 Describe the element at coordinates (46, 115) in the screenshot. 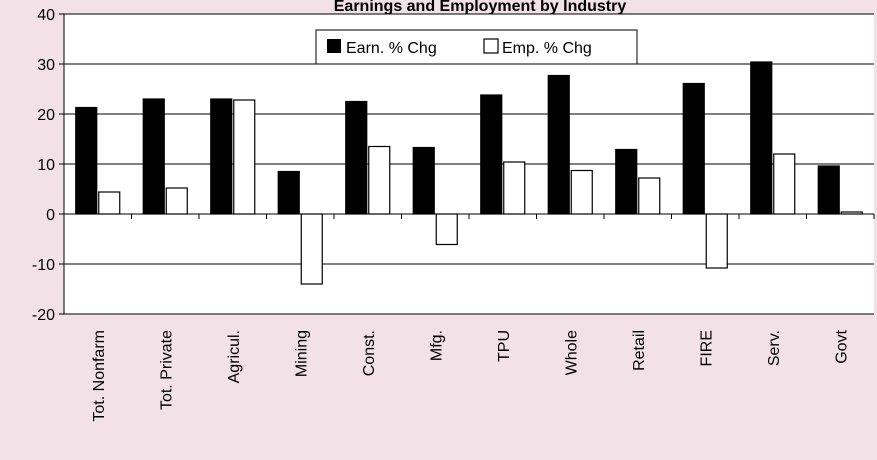

I see `y-tick-label: 20` at that location.